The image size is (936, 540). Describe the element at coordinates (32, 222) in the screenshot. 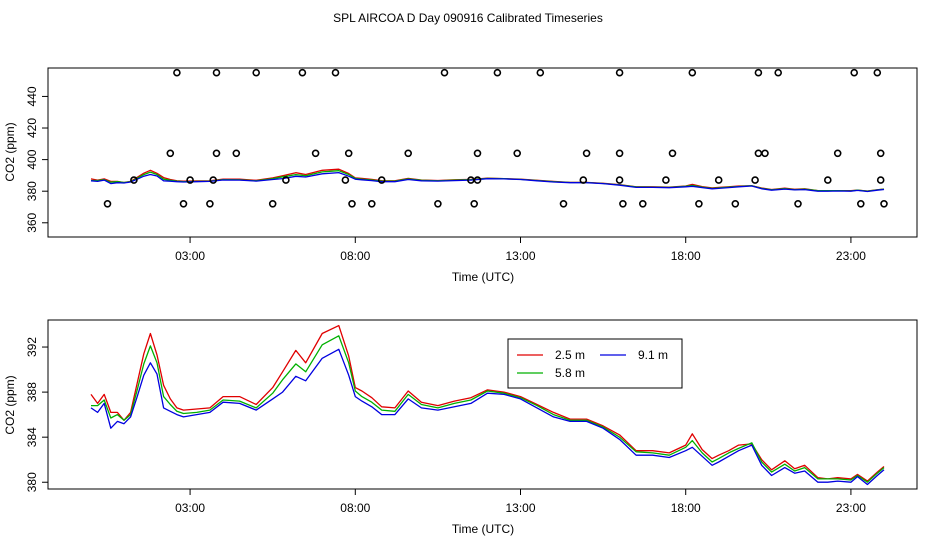

I see `top-y-tick-label: 360` at that location.